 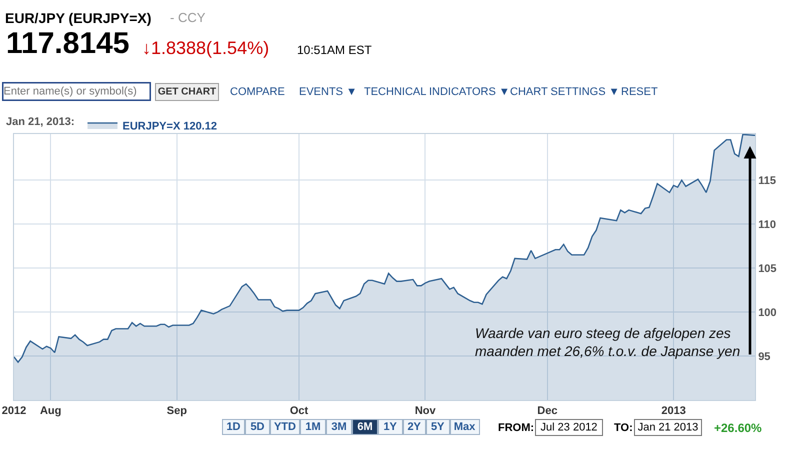 What do you see at coordinates (764, 356) in the screenshot?
I see `y-tick-label: 95` at bounding box center [764, 356].